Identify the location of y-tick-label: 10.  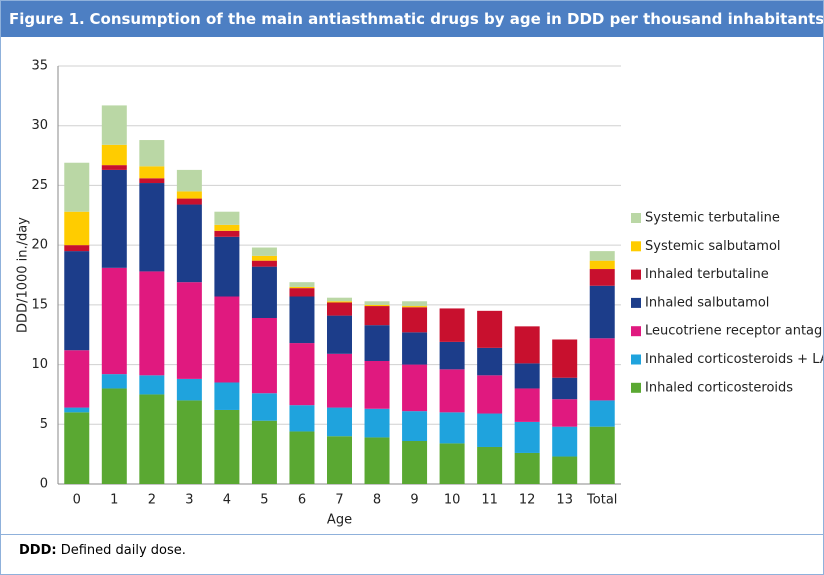
(39, 364).